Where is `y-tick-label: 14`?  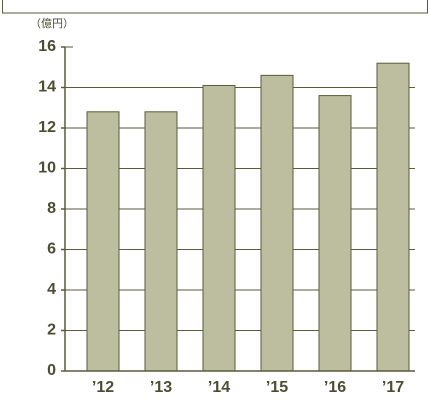
y-tick-label: 14 is located at coordinates (47, 87).